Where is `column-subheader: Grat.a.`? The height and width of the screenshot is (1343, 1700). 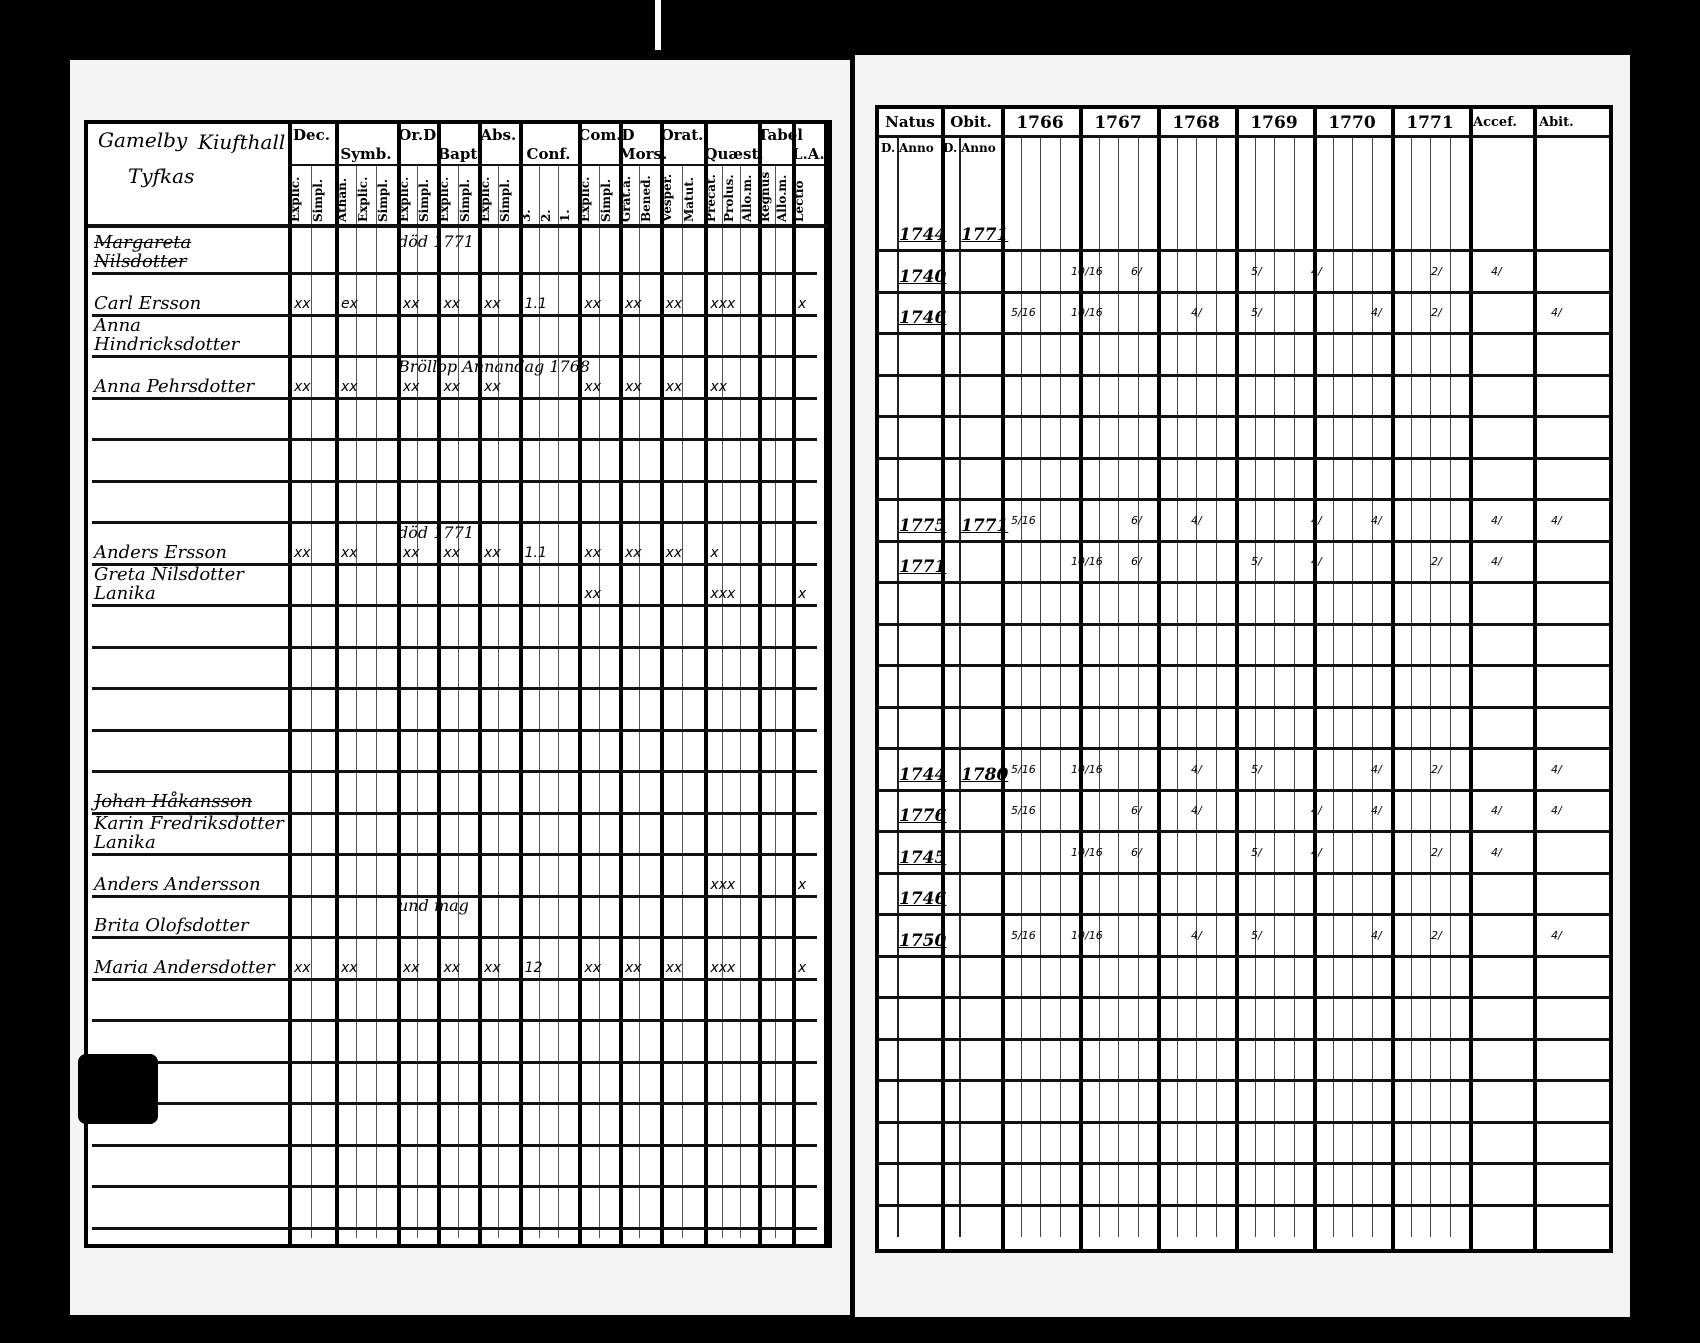
column-subheader: Grat.a. is located at coordinates (625, 198).